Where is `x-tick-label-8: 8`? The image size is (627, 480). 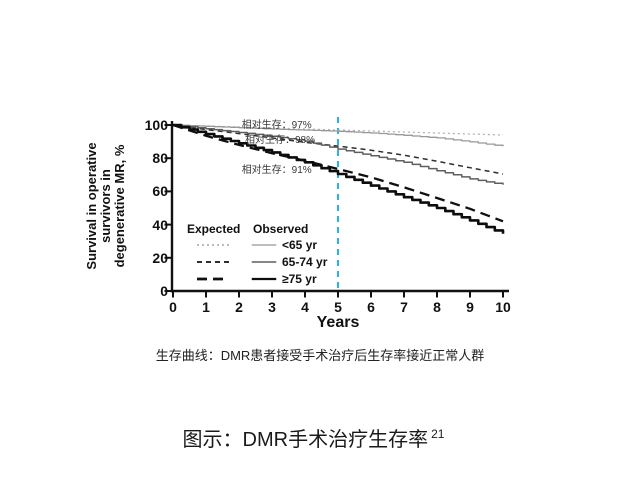
x-tick-label-8: 8 is located at coordinates (437, 307).